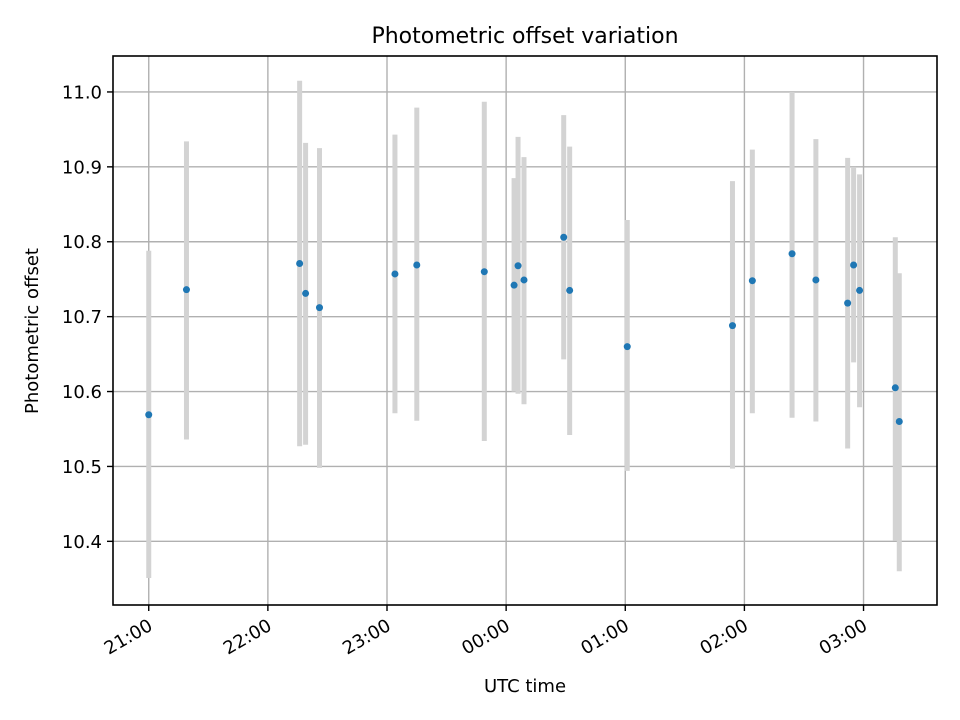 Image resolution: width=960 pixels, height=720 pixels. What do you see at coordinates (82, 542) in the screenshot?
I see `y-tick-label: 10.4` at bounding box center [82, 542].